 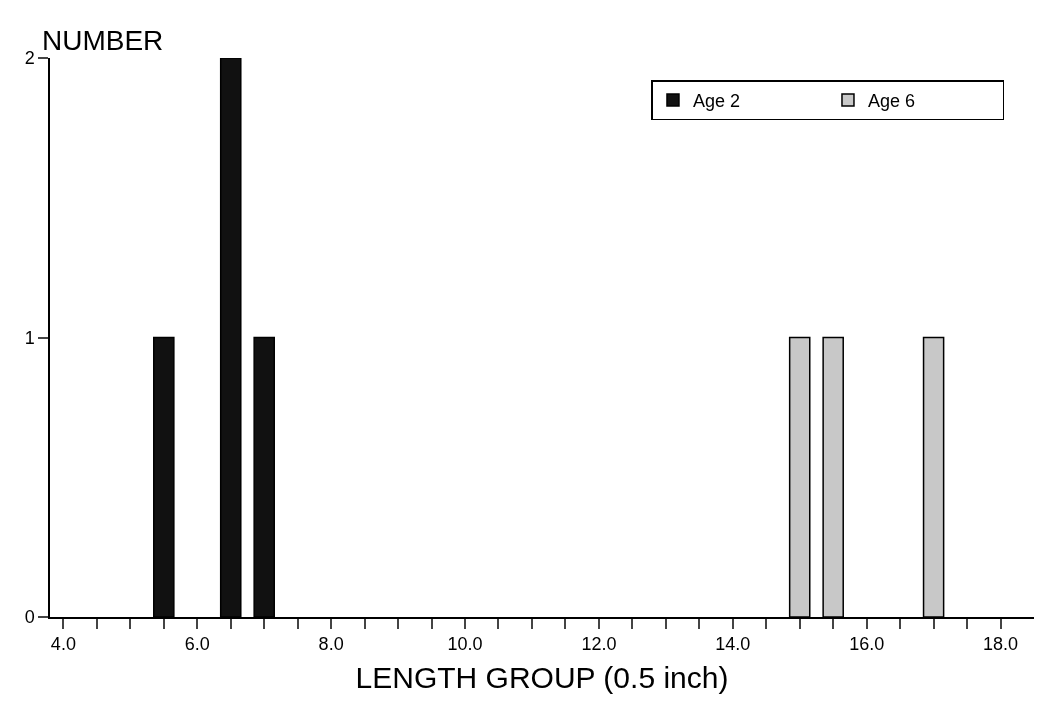 I want to click on x-tick-label: 4.0, so click(x=63, y=644).